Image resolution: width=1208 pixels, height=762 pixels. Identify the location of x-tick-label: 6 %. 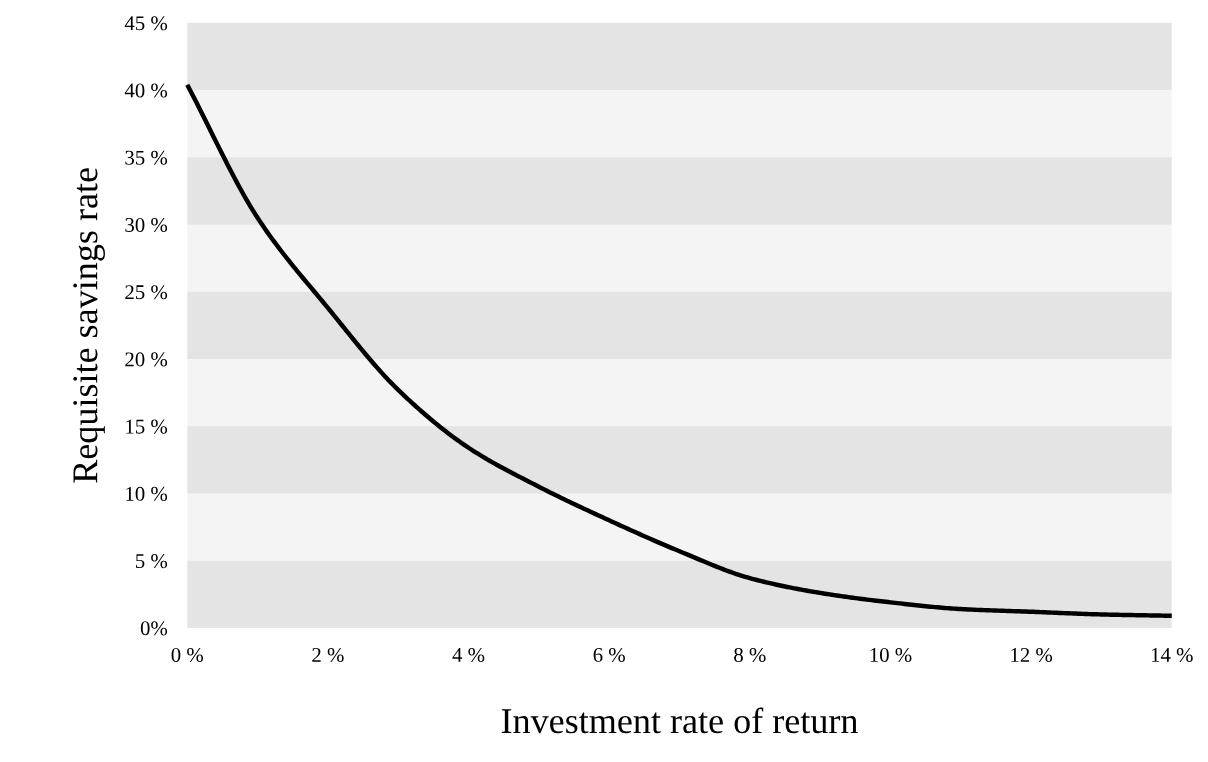
(609, 655).